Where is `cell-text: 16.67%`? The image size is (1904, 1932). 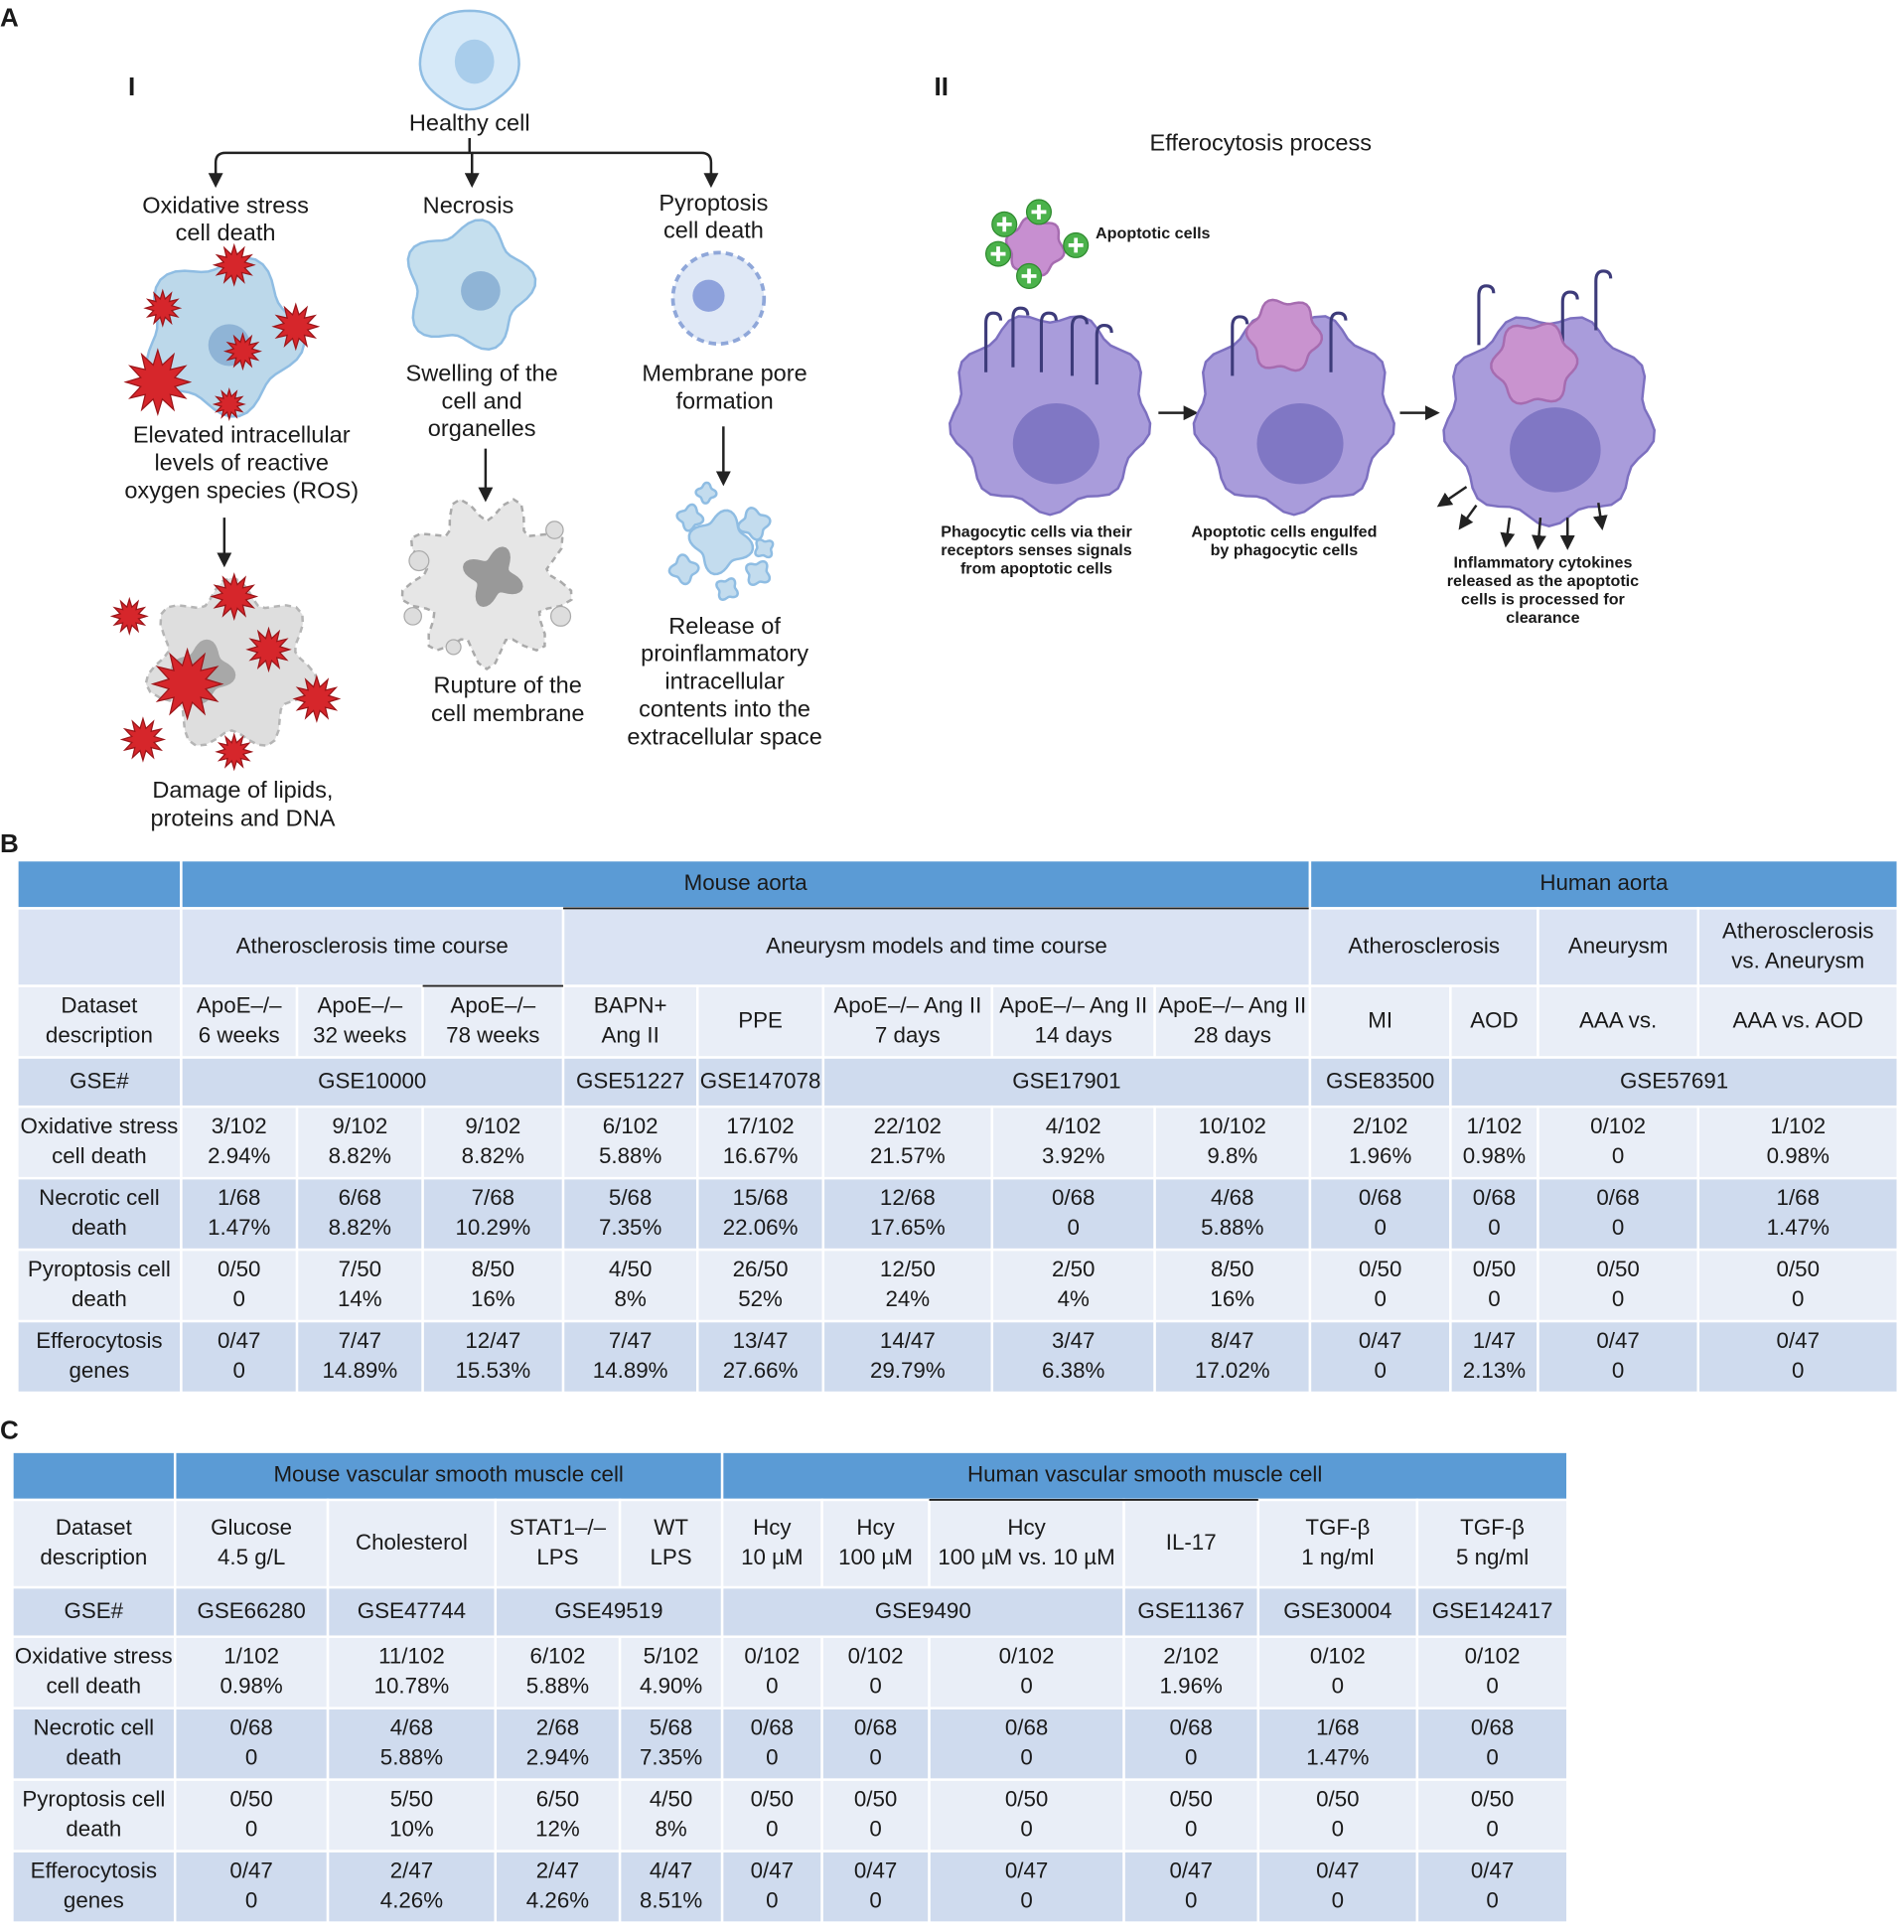 cell-text: 16.67% is located at coordinates (761, 1155).